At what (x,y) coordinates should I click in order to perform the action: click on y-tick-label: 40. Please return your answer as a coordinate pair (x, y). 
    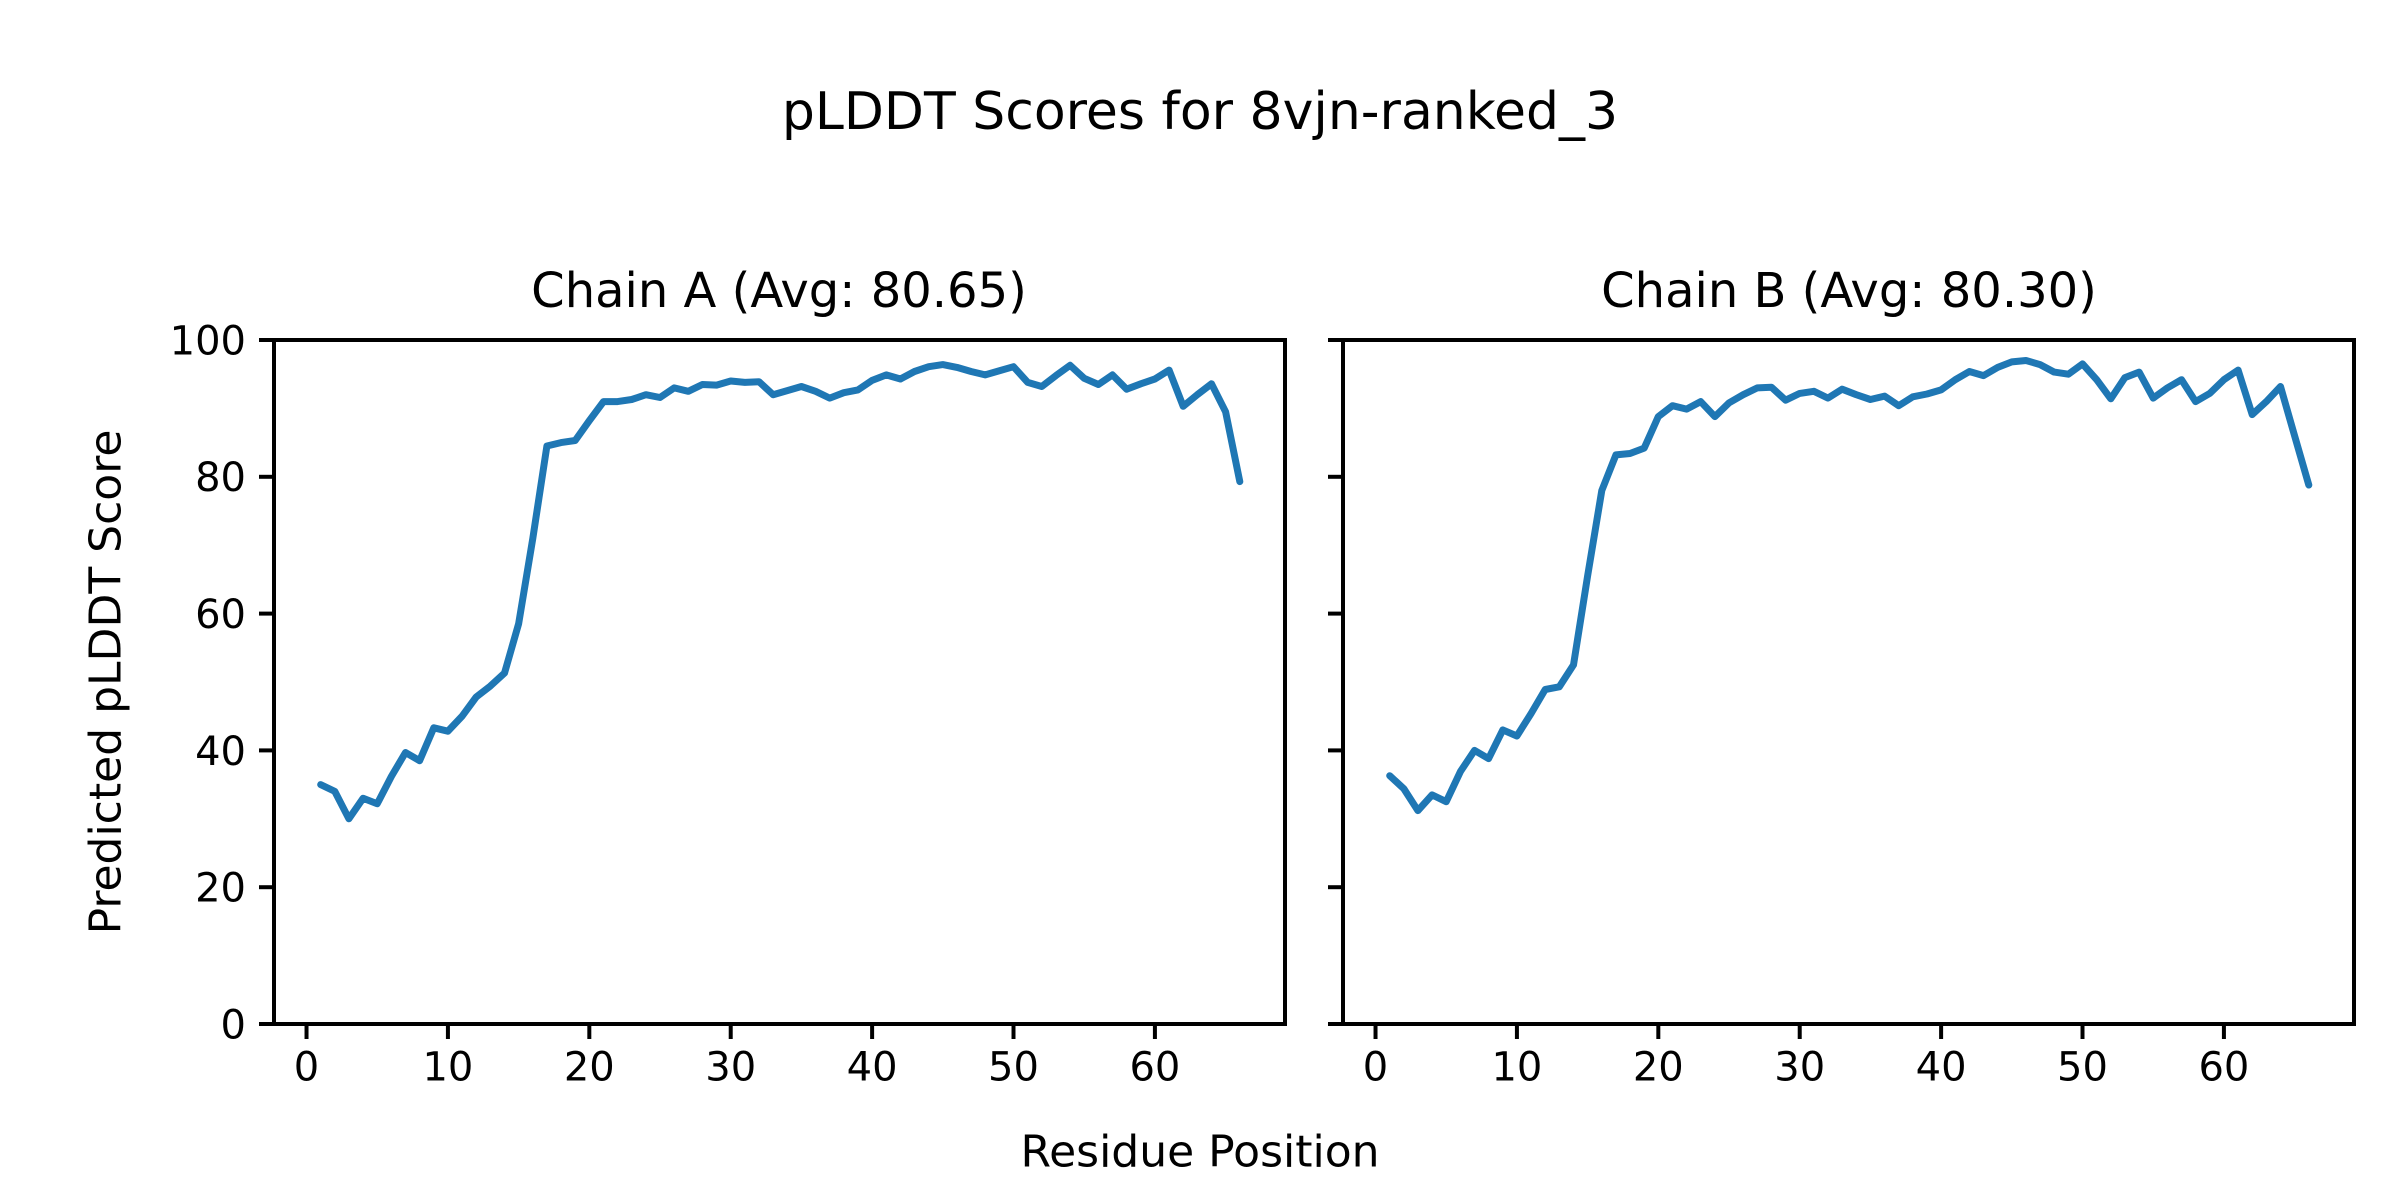
    Looking at the image, I should click on (220, 752).